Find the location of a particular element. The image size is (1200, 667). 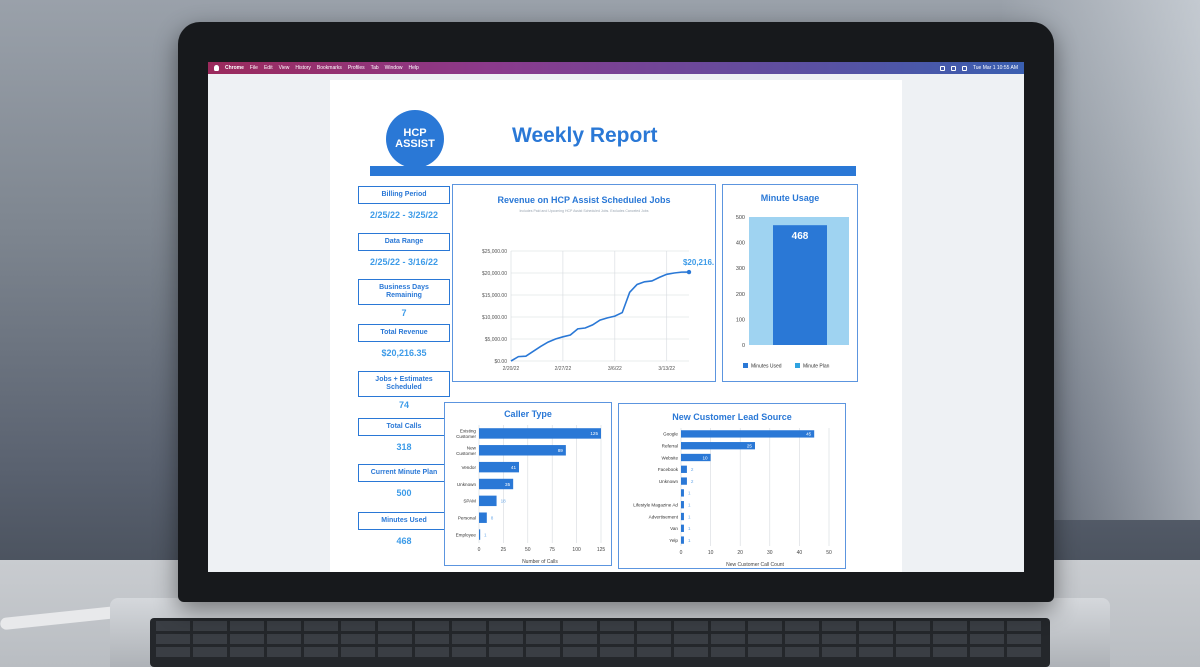

kpi-jobs-estimates: Jobs + Estimates Scheduled 74 is located at coordinates (404, 390).